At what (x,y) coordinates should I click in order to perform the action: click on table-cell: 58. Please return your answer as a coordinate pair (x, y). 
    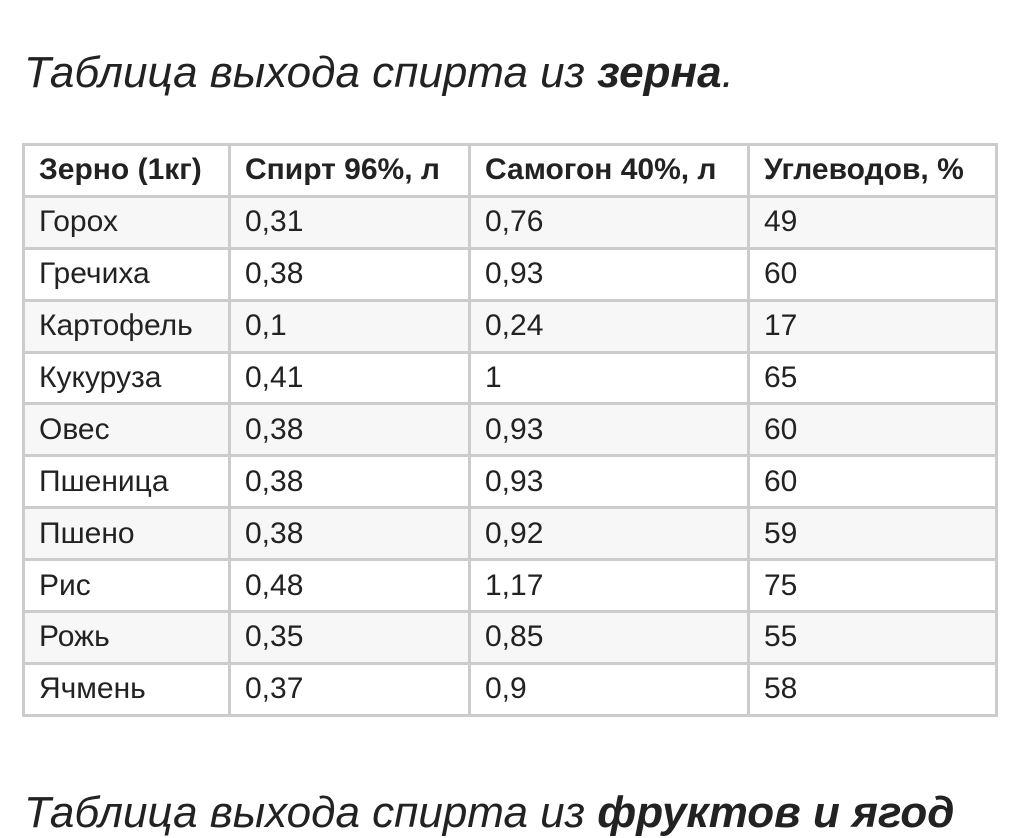
    Looking at the image, I should click on (872, 689).